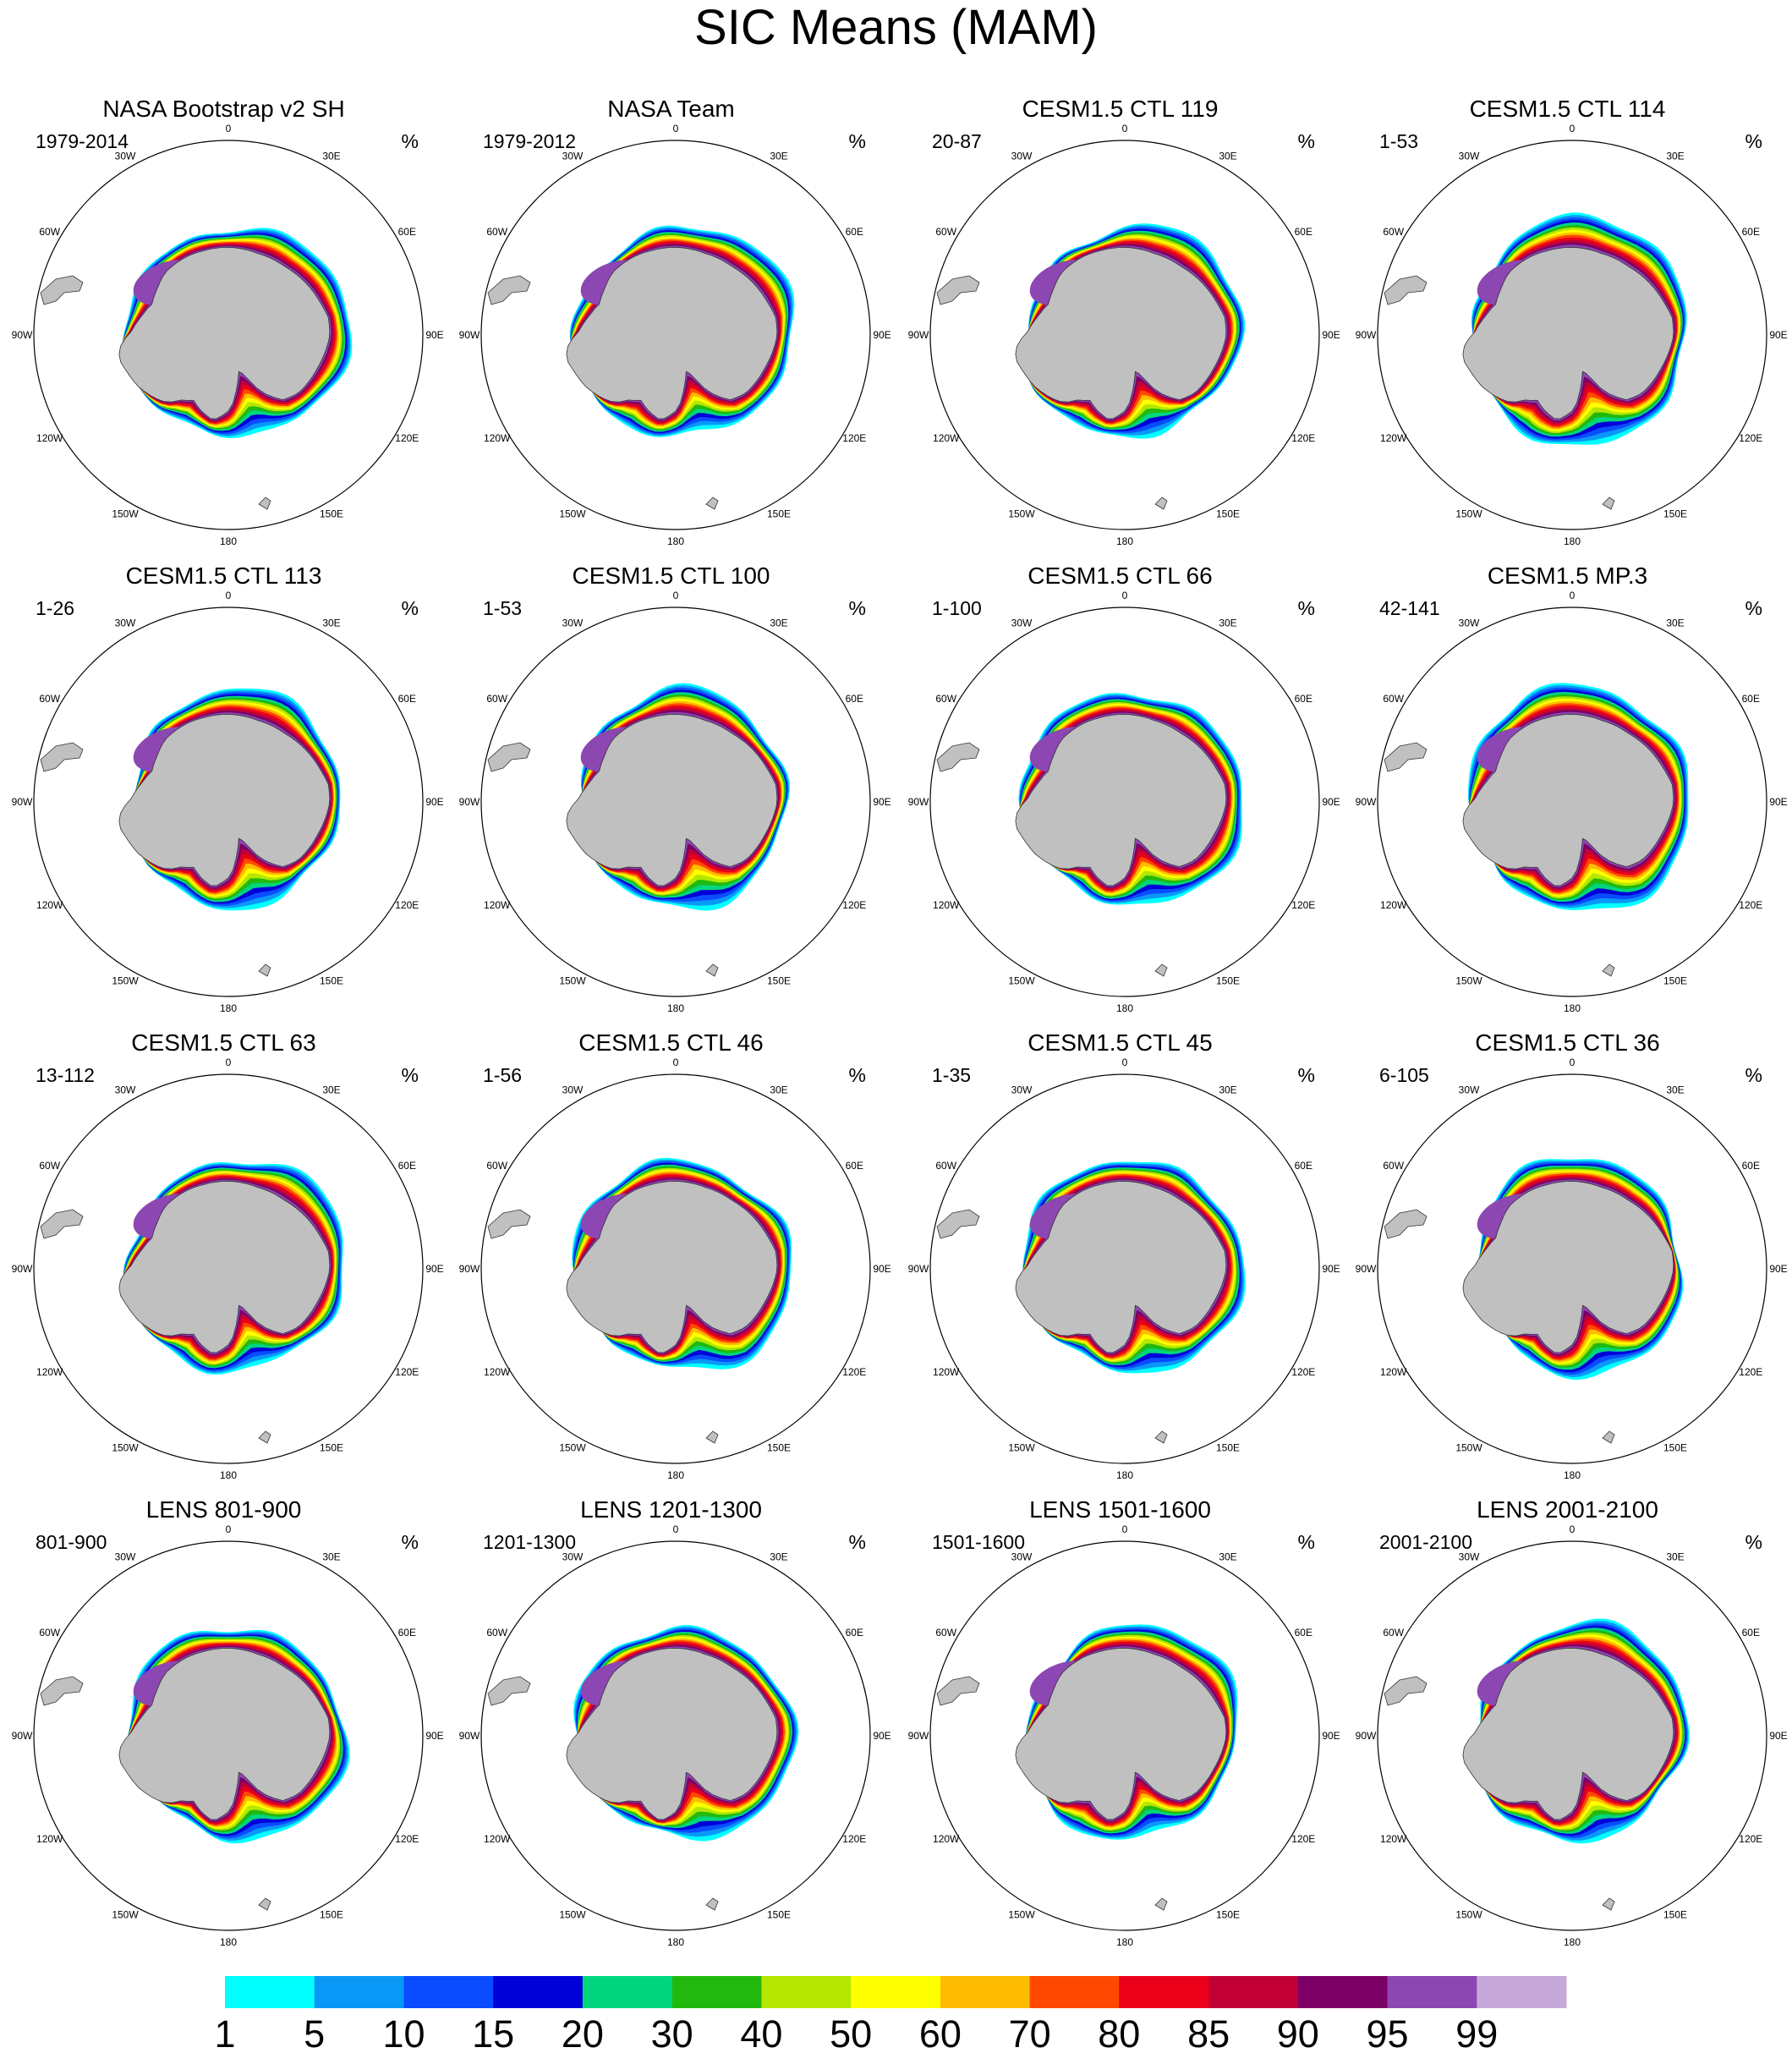 This screenshot has height=2053, width=1792. I want to click on colorbar-label: 60, so click(941, 2033).